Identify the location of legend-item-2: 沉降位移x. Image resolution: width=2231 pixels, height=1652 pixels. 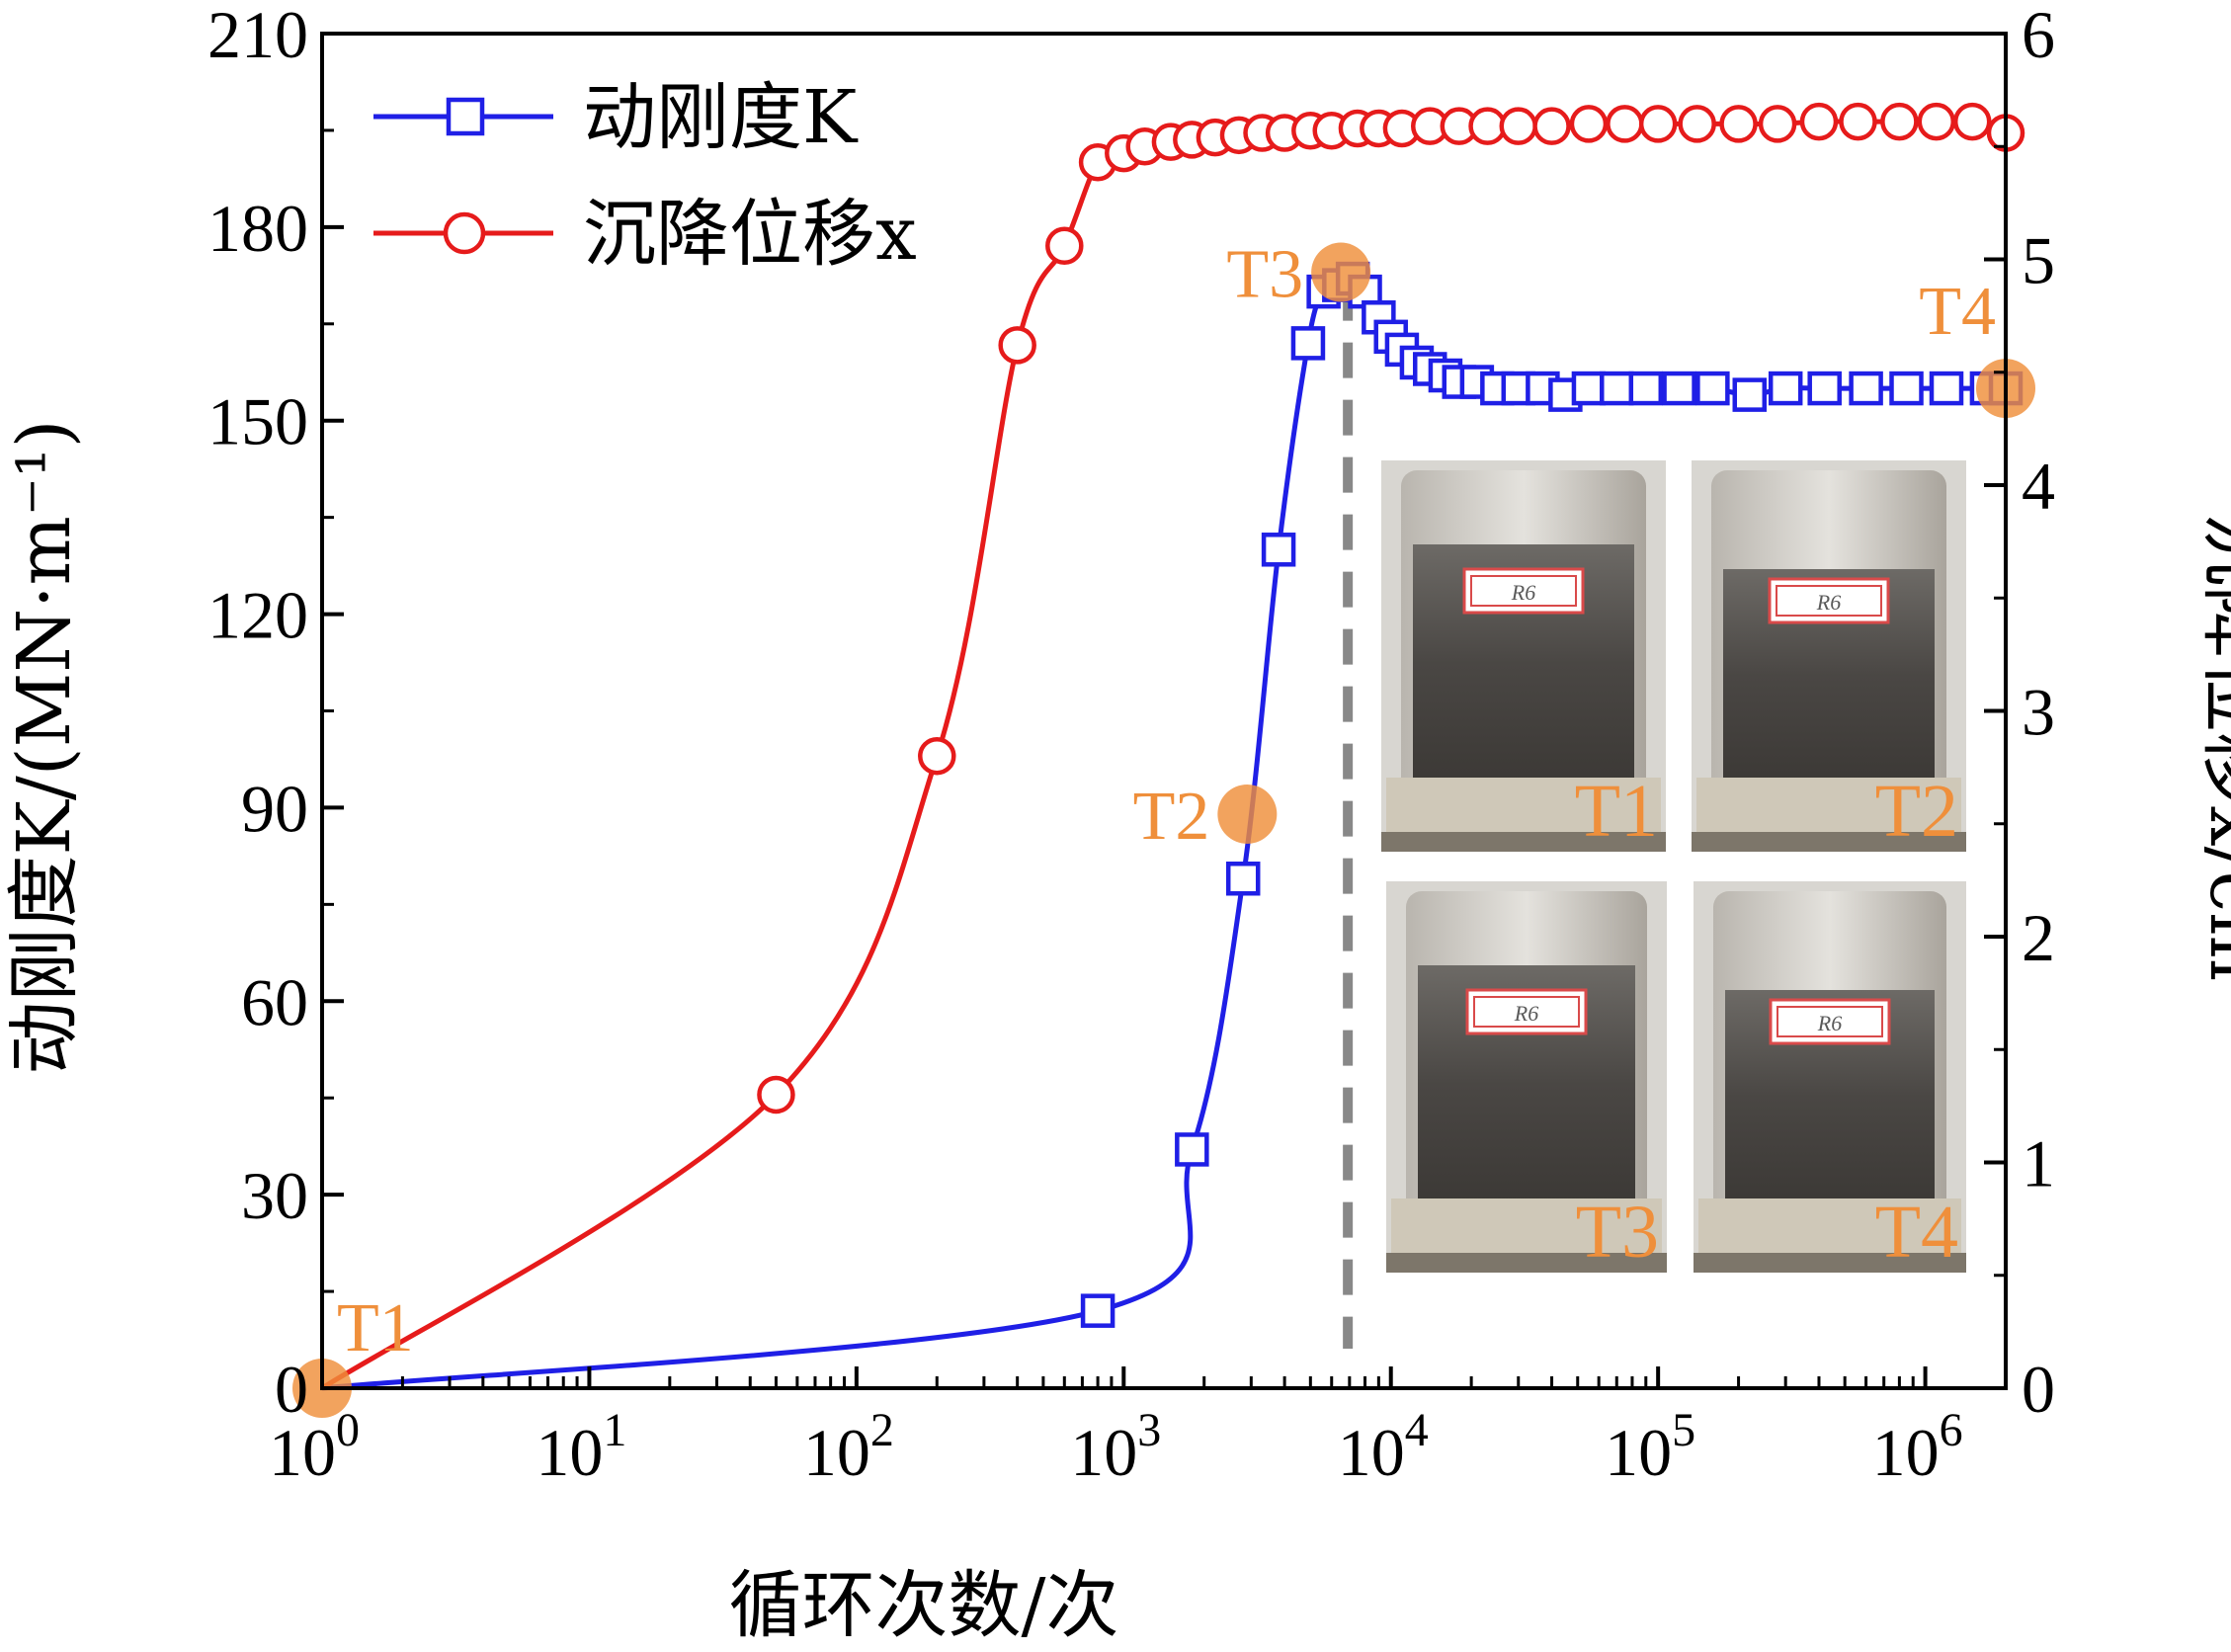
(645, 234).